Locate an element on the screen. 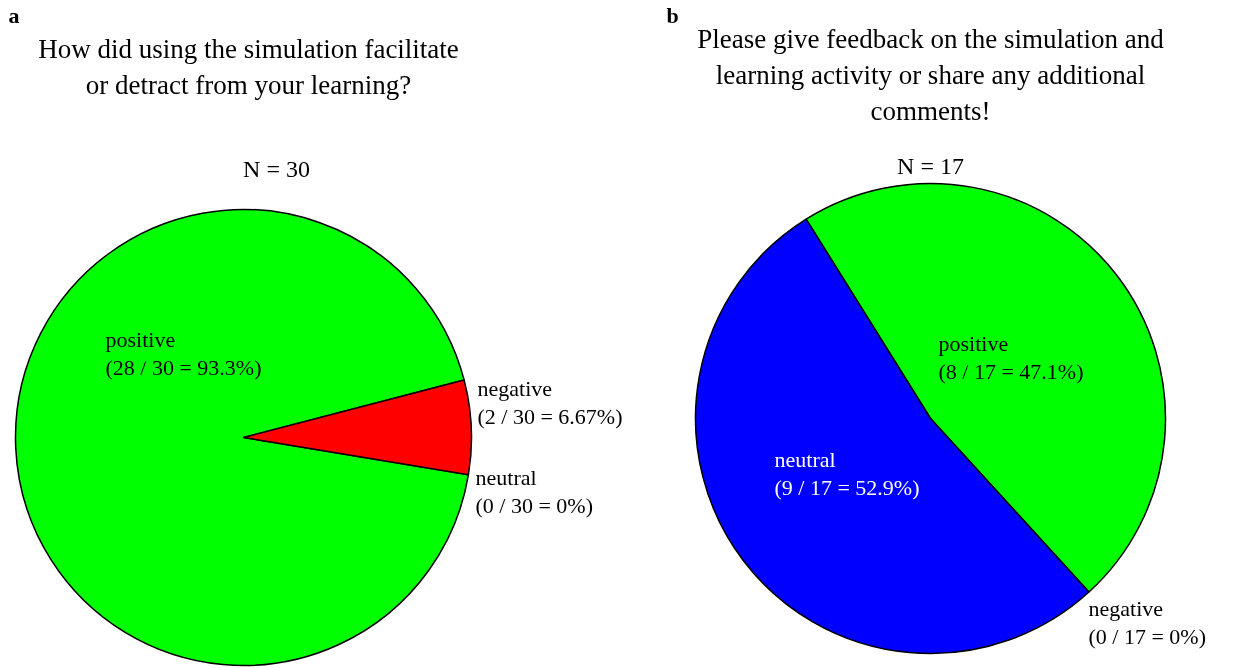 Image resolution: width=1239 pixels, height=668 pixels. chart-subtitle: N = 17 is located at coordinates (930, 165).